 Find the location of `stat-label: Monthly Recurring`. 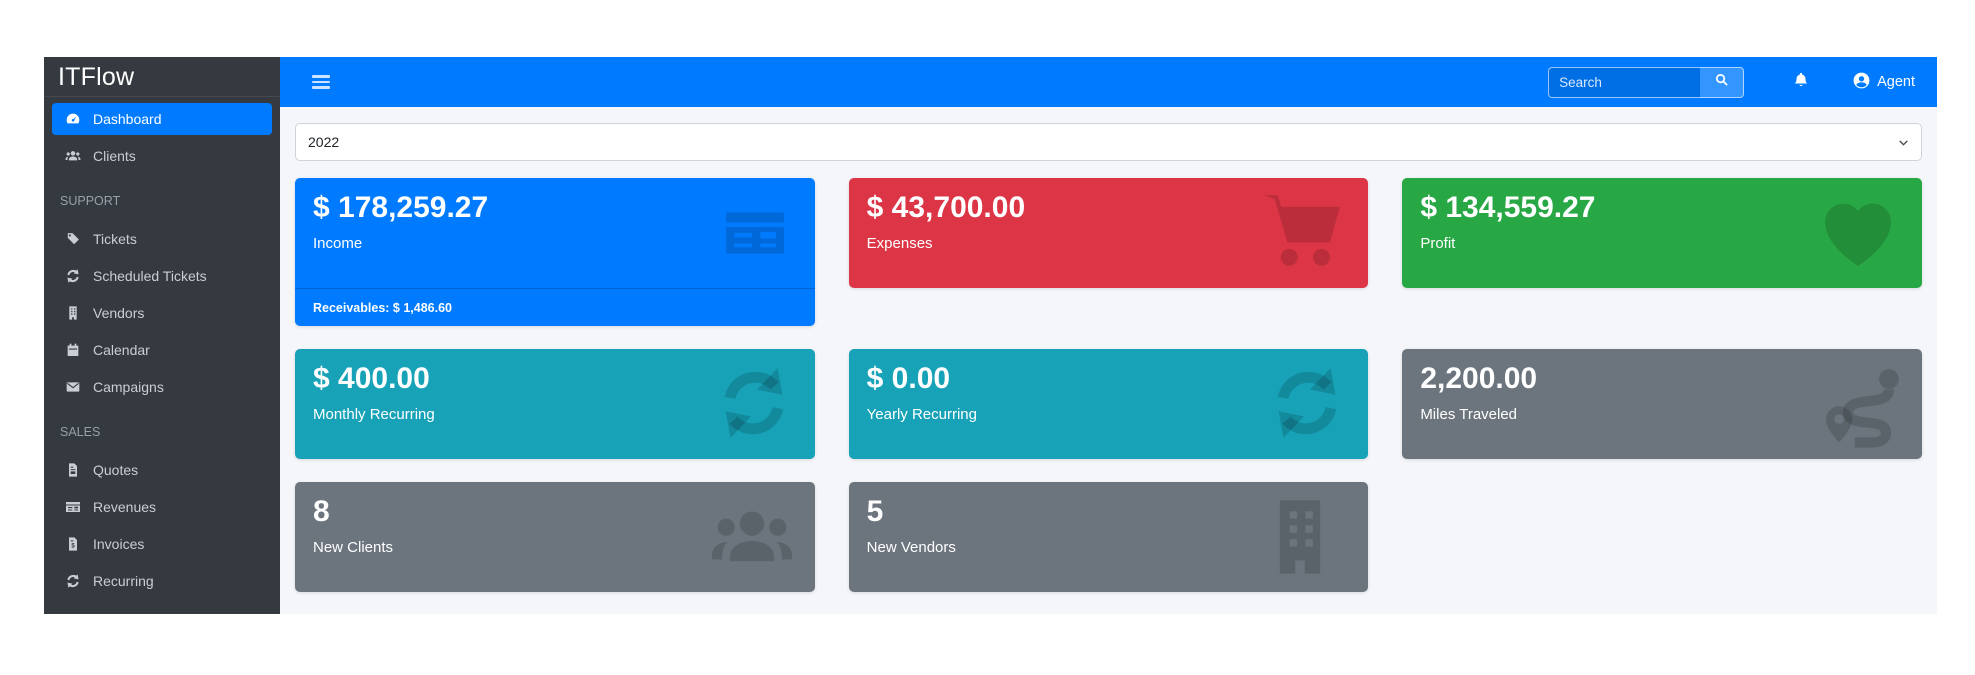

stat-label: Monthly Recurring is located at coordinates (374, 414).